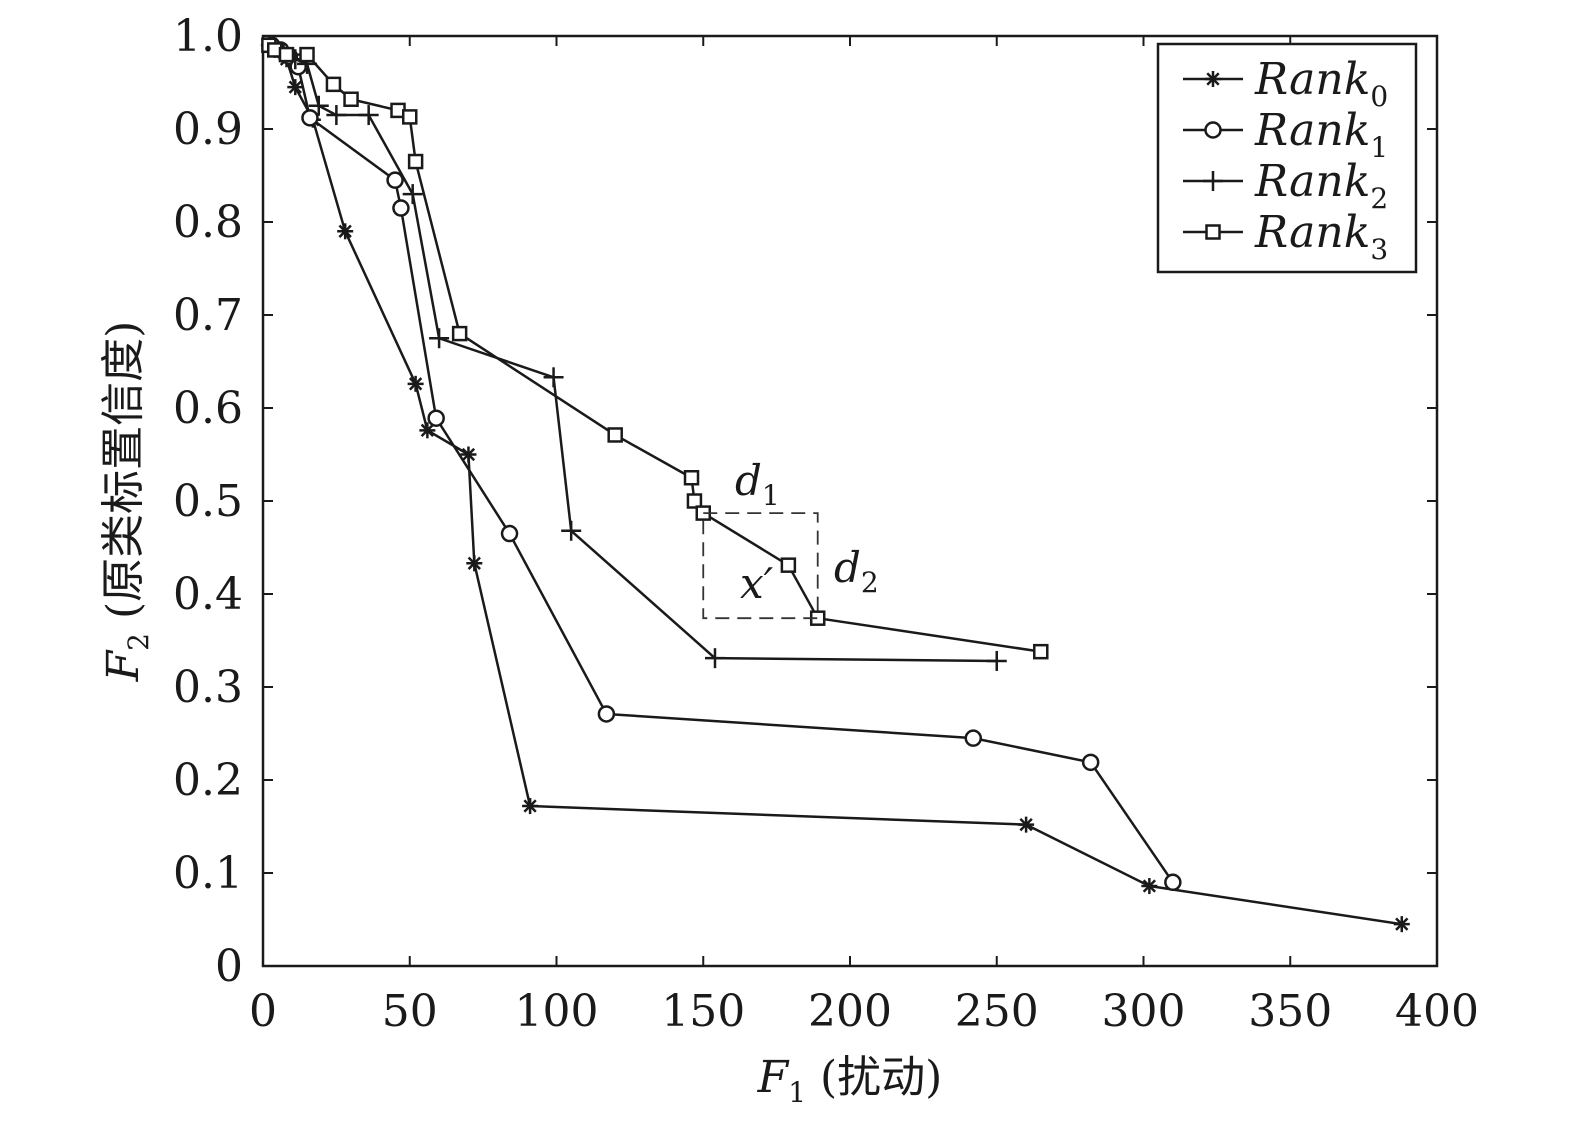 The image size is (1575, 1130). I want to click on y-tick-label: 0.2, so click(208, 780).